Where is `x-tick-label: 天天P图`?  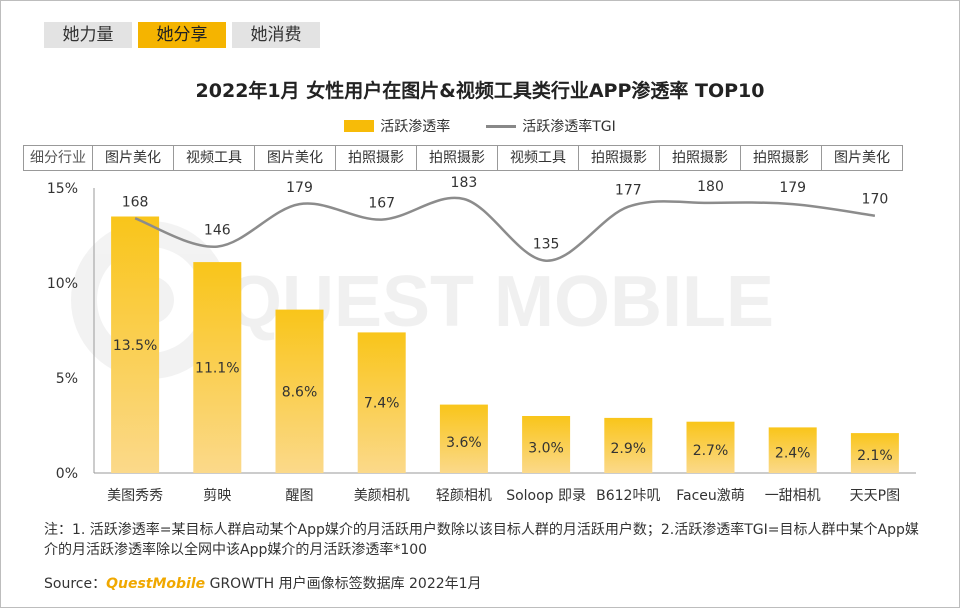 x-tick-label: 天天P图 is located at coordinates (875, 496).